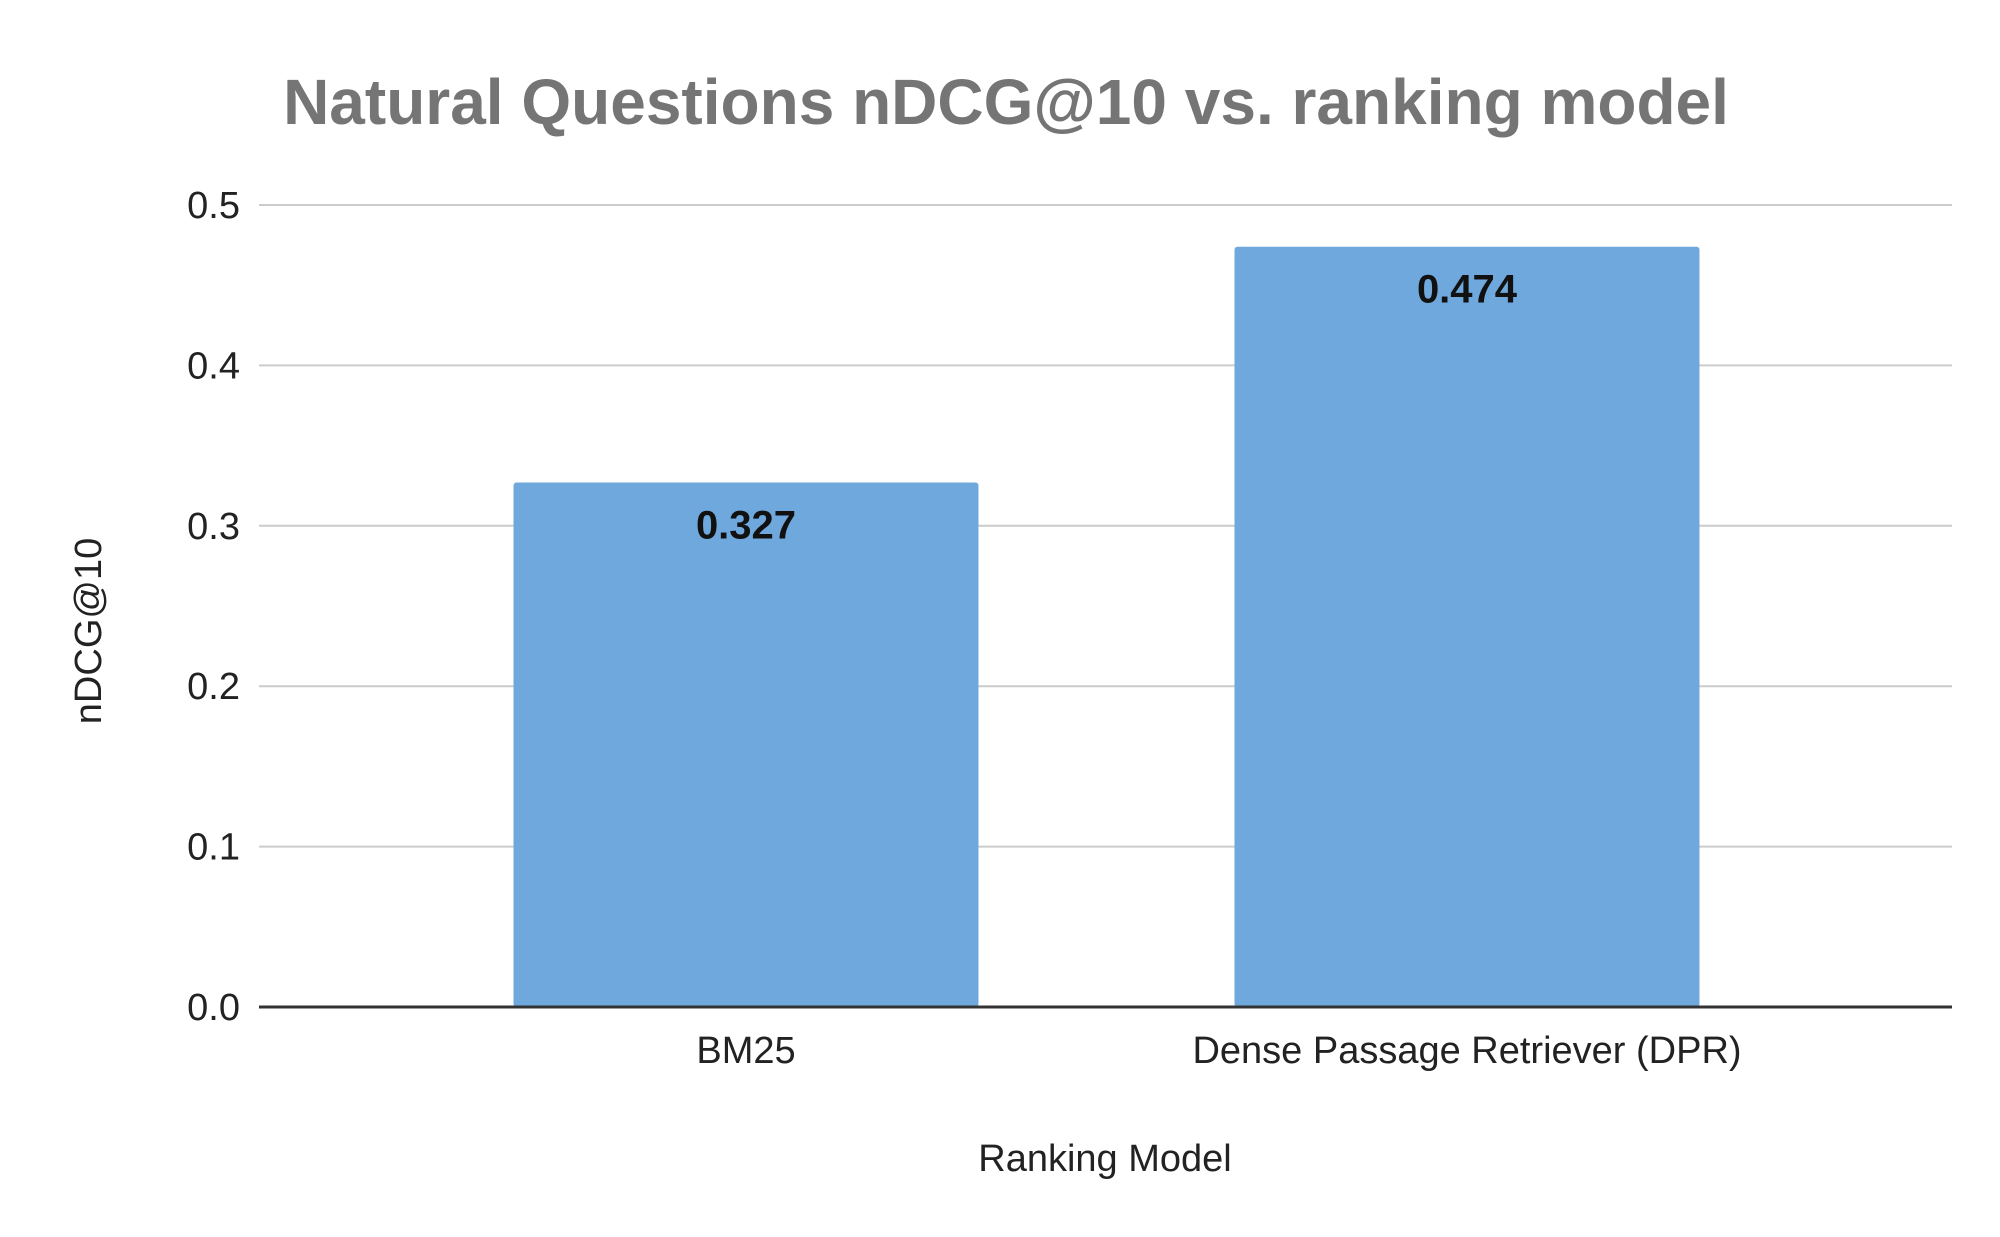 The image size is (2000, 1237). I want to click on data-labels: 0.327 0.474, so click(1107, 408).